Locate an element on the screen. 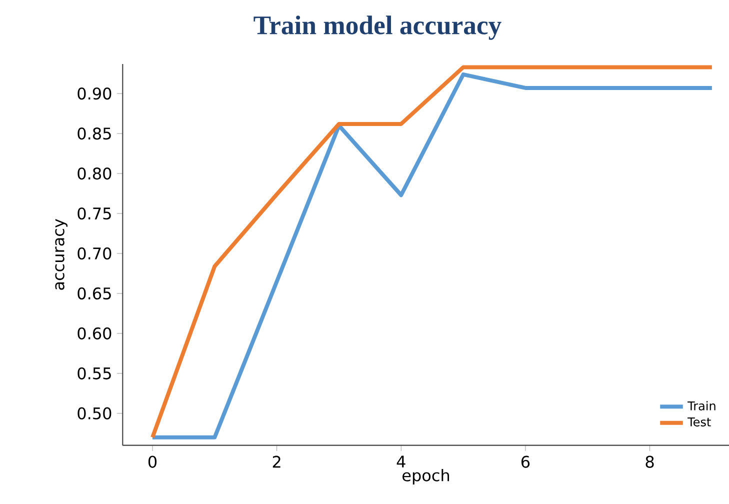 The image size is (729, 504). y-tick-label: 0.70 is located at coordinates (95, 253).